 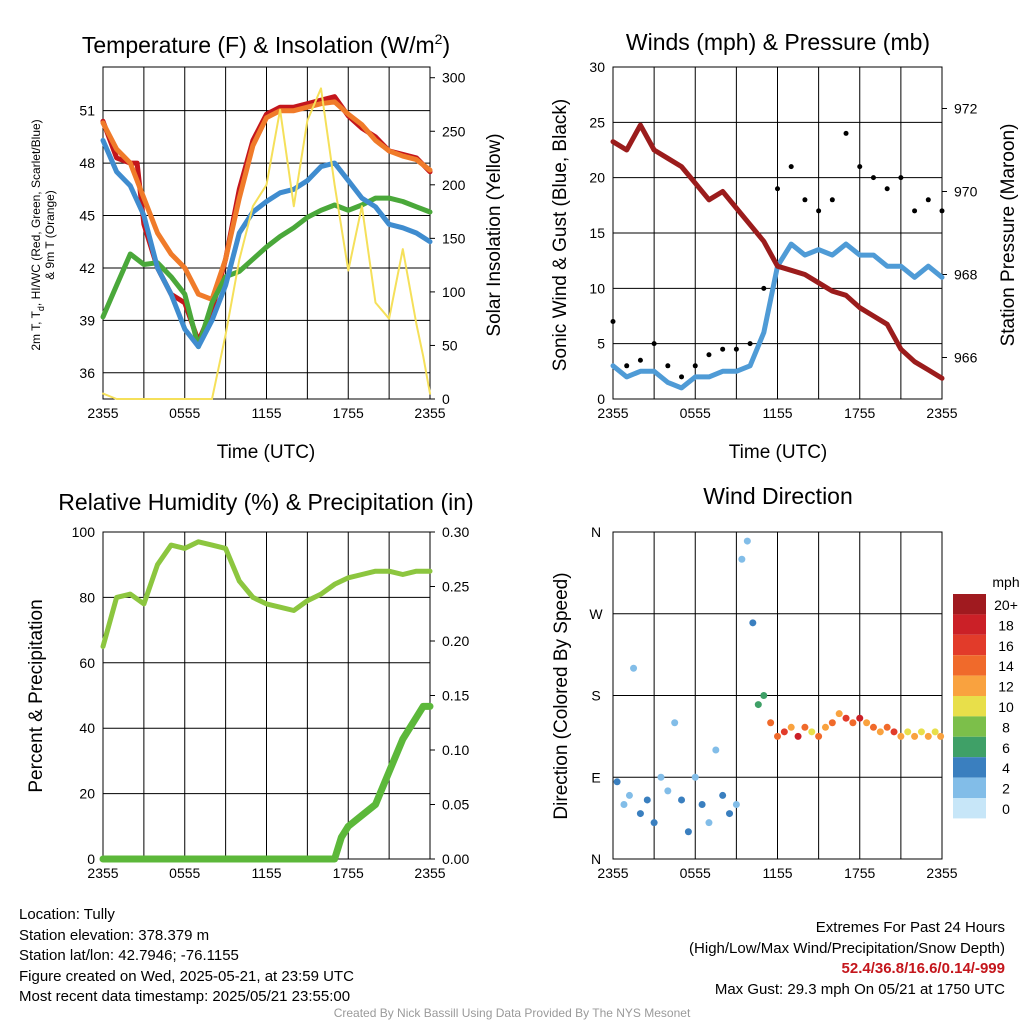 I want to click on y2-tick-label: 0.30, so click(x=455, y=532).